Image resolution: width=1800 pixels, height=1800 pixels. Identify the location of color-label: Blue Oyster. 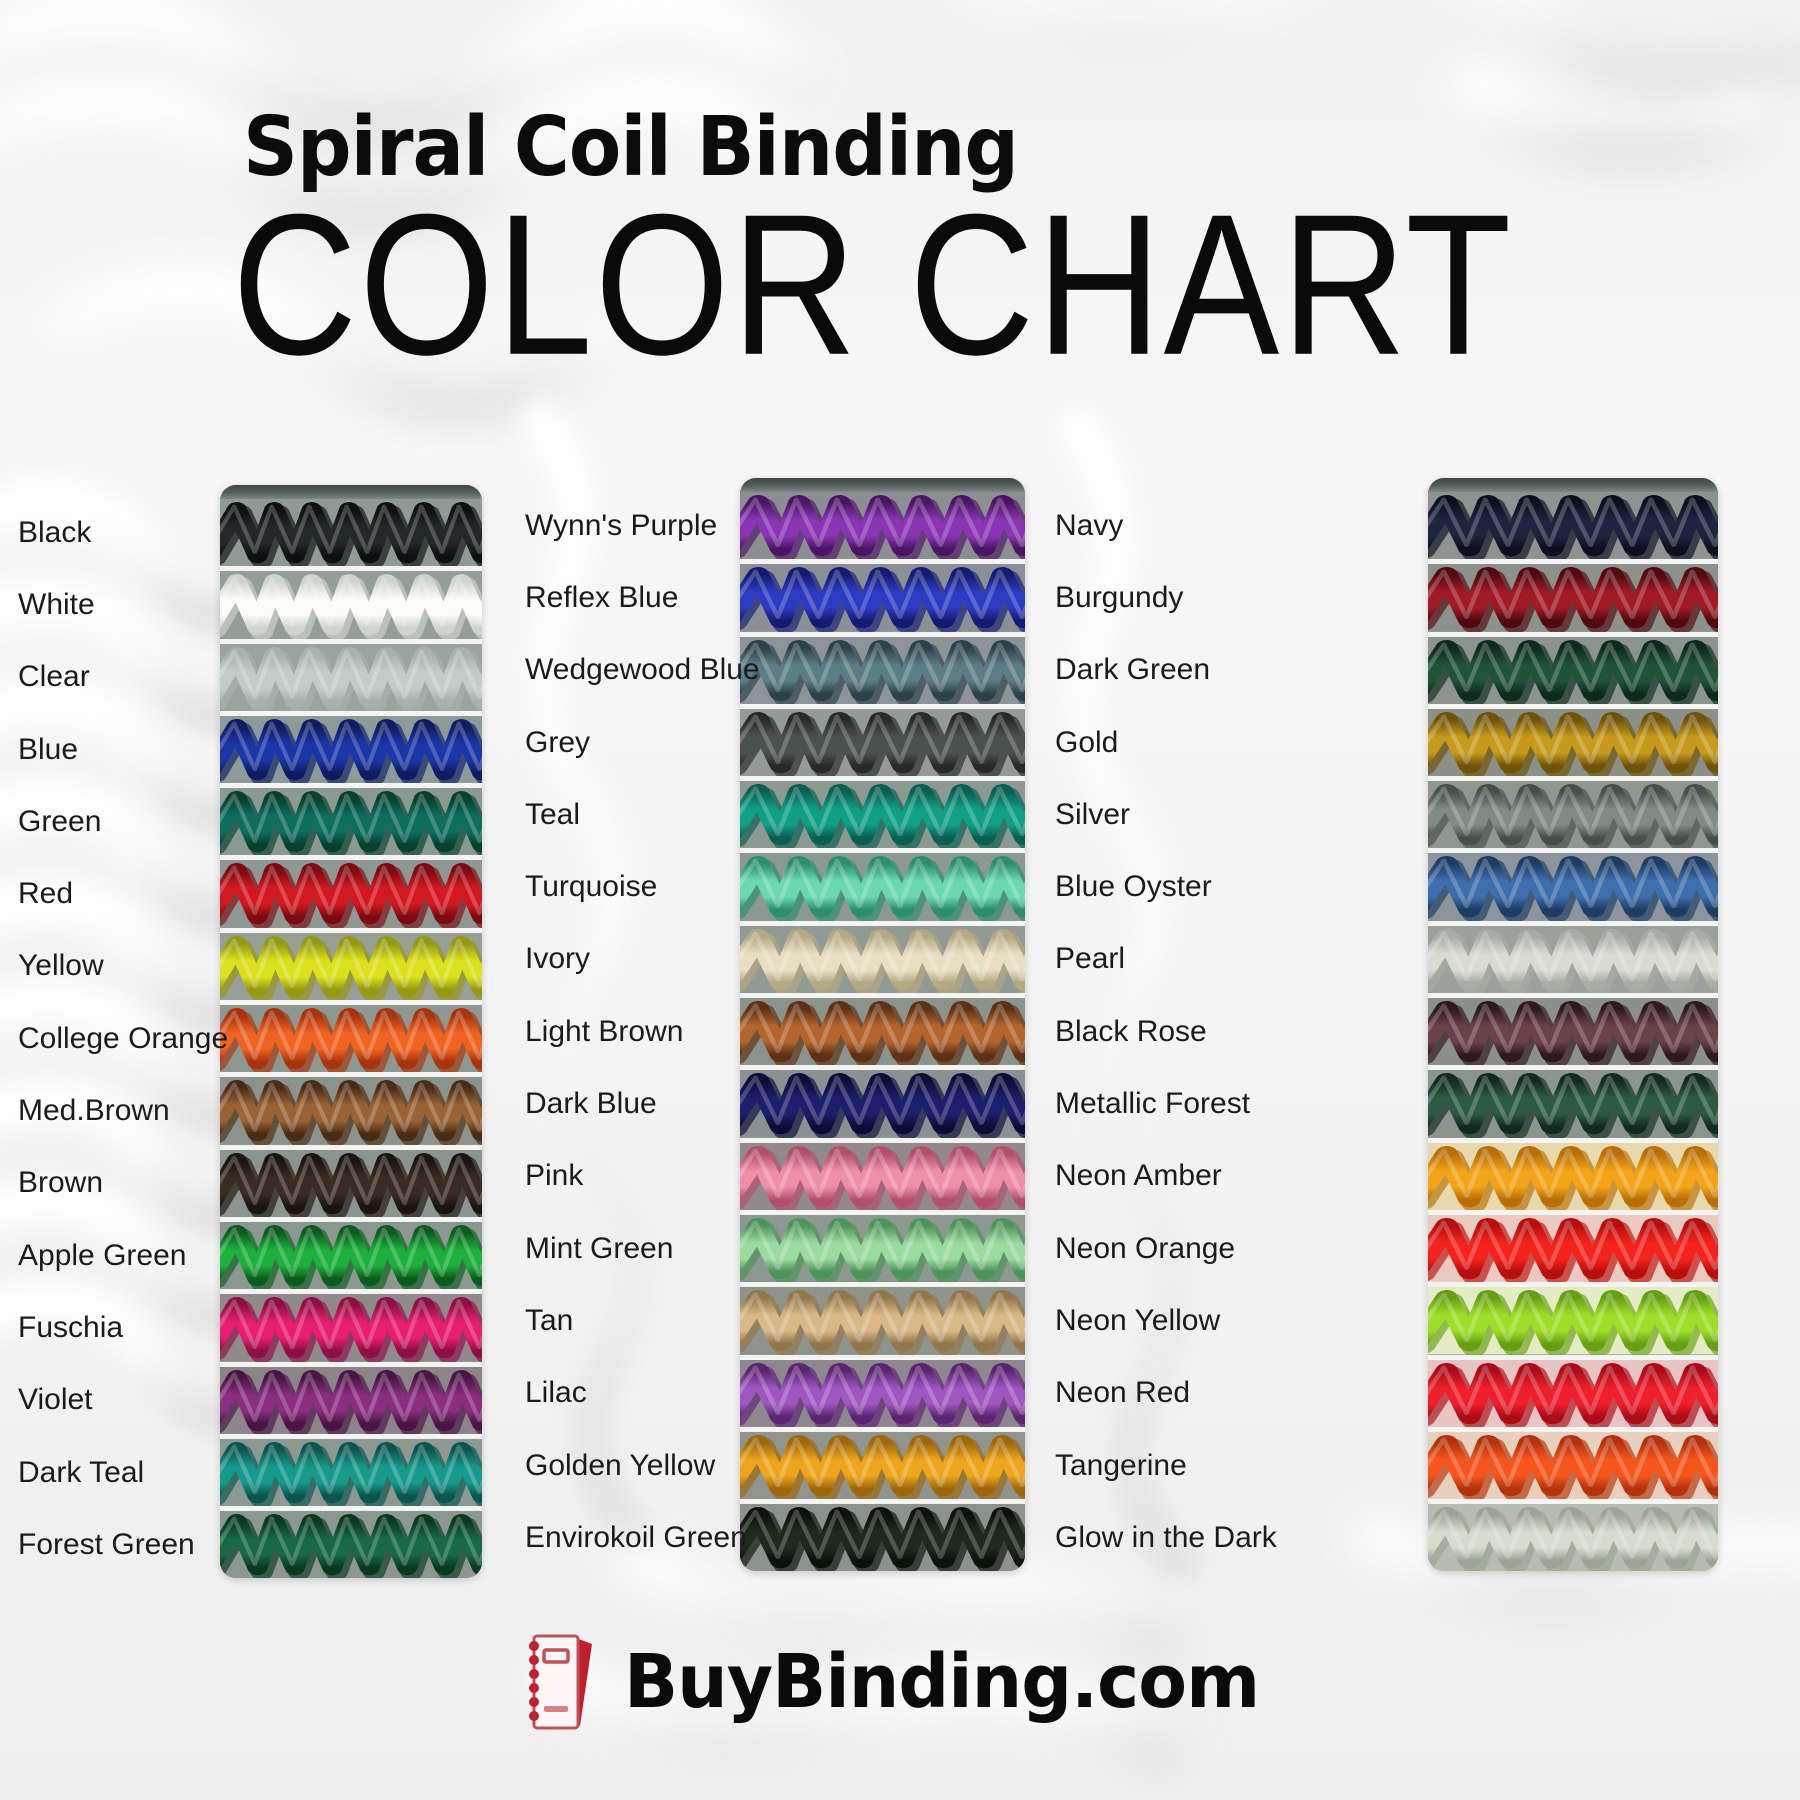
(1133, 887).